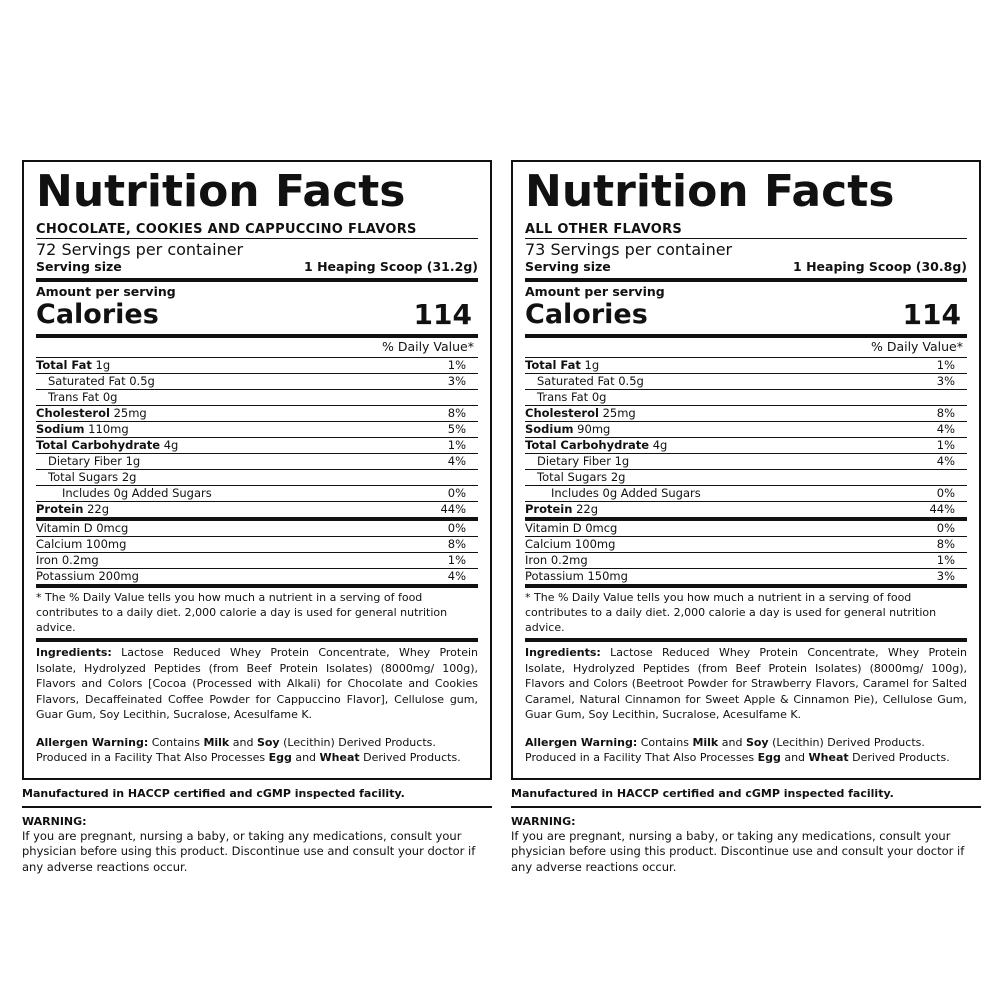 The image size is (1000, 1000). What do you see at coordinates (576, 576) in the screenshot?
I see `vitamin-amount: Potassium 150mg` at bounding box center [576, 576].